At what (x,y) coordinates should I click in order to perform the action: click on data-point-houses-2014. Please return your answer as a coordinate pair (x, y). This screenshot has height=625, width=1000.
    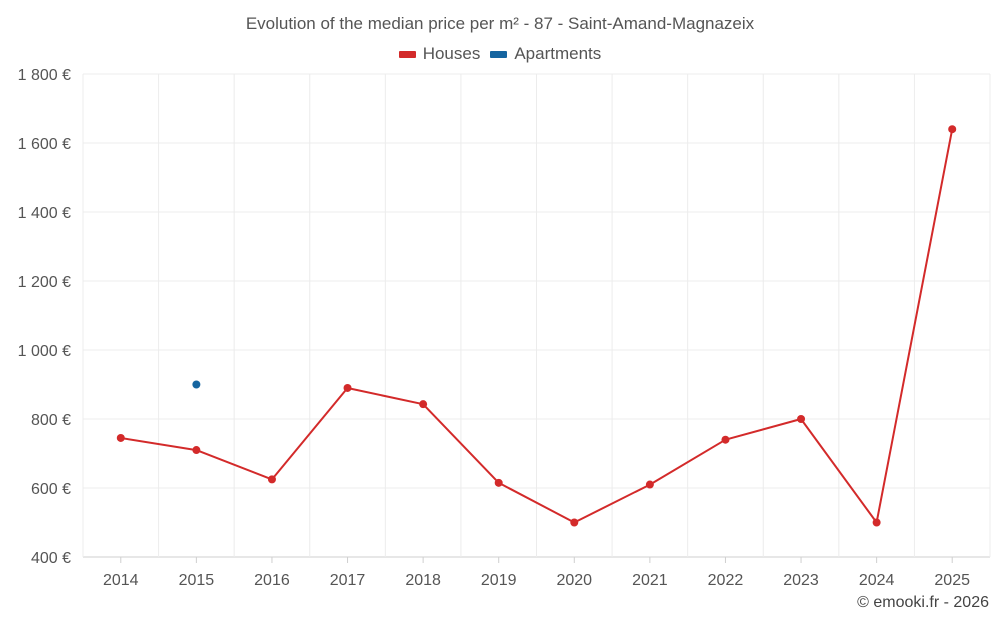
    Looking at the image, I should click on (120, 437).